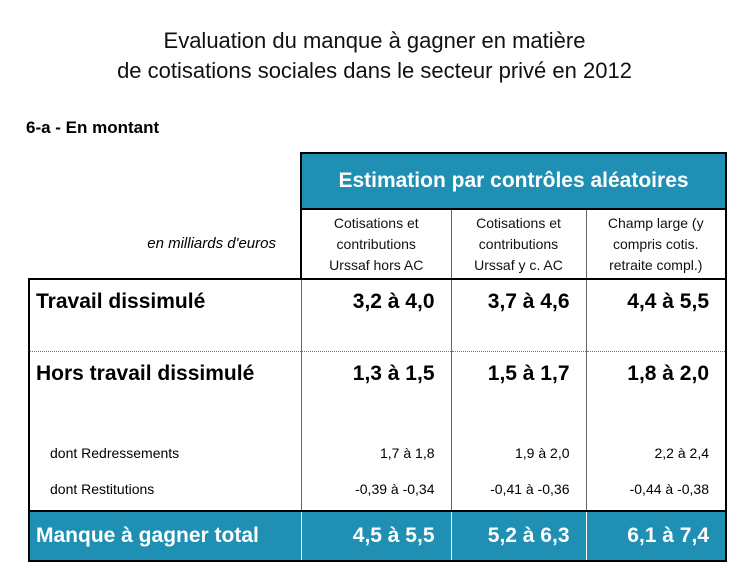  What do you see at coordinates (518, 379) in the screenshot?
I see `cell-value: 1,5 à 1,7` at bounding box center [518, 379].